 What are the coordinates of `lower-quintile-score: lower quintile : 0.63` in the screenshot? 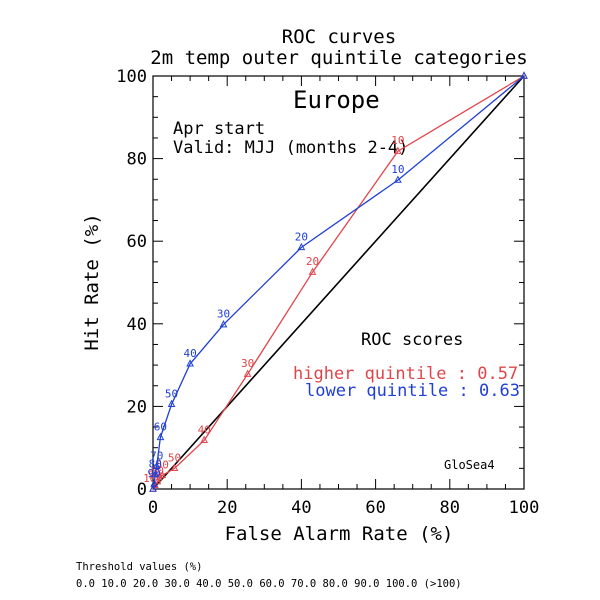 It's located at (412, 391).